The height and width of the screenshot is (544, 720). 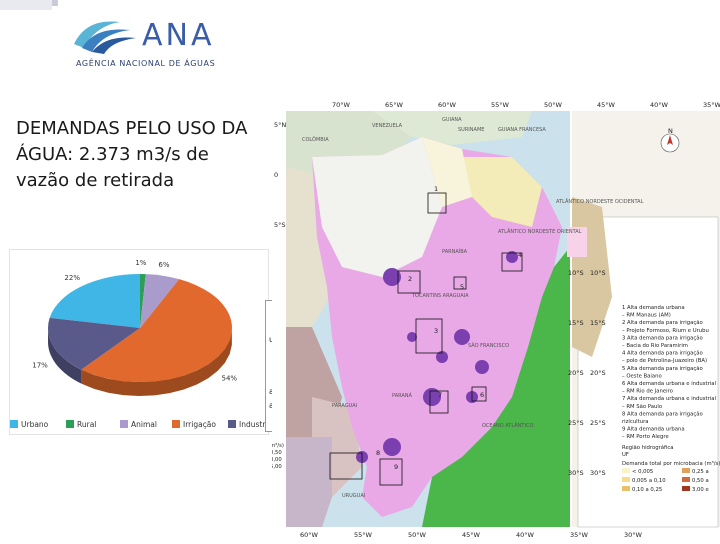 I want to click on map-region-label: SÃO FRANCISCO, so click(x=488, y=345).